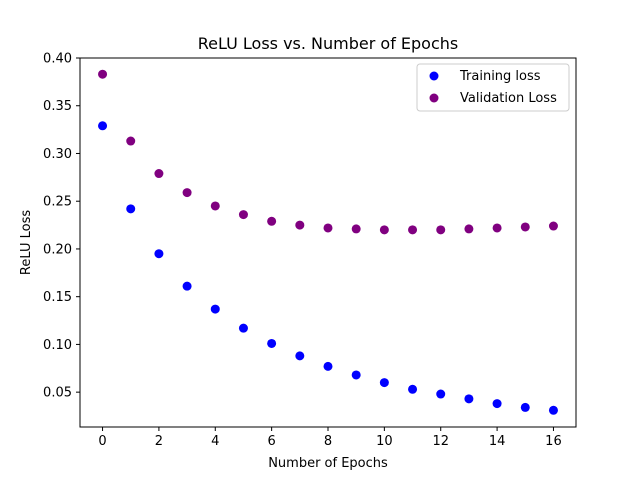 This screenshot has width=640, height=480. What do you see at coordinates (500, 76) in the screenshot?
I see `legend-label-training: Training loss` at bounding box center [500, 76].